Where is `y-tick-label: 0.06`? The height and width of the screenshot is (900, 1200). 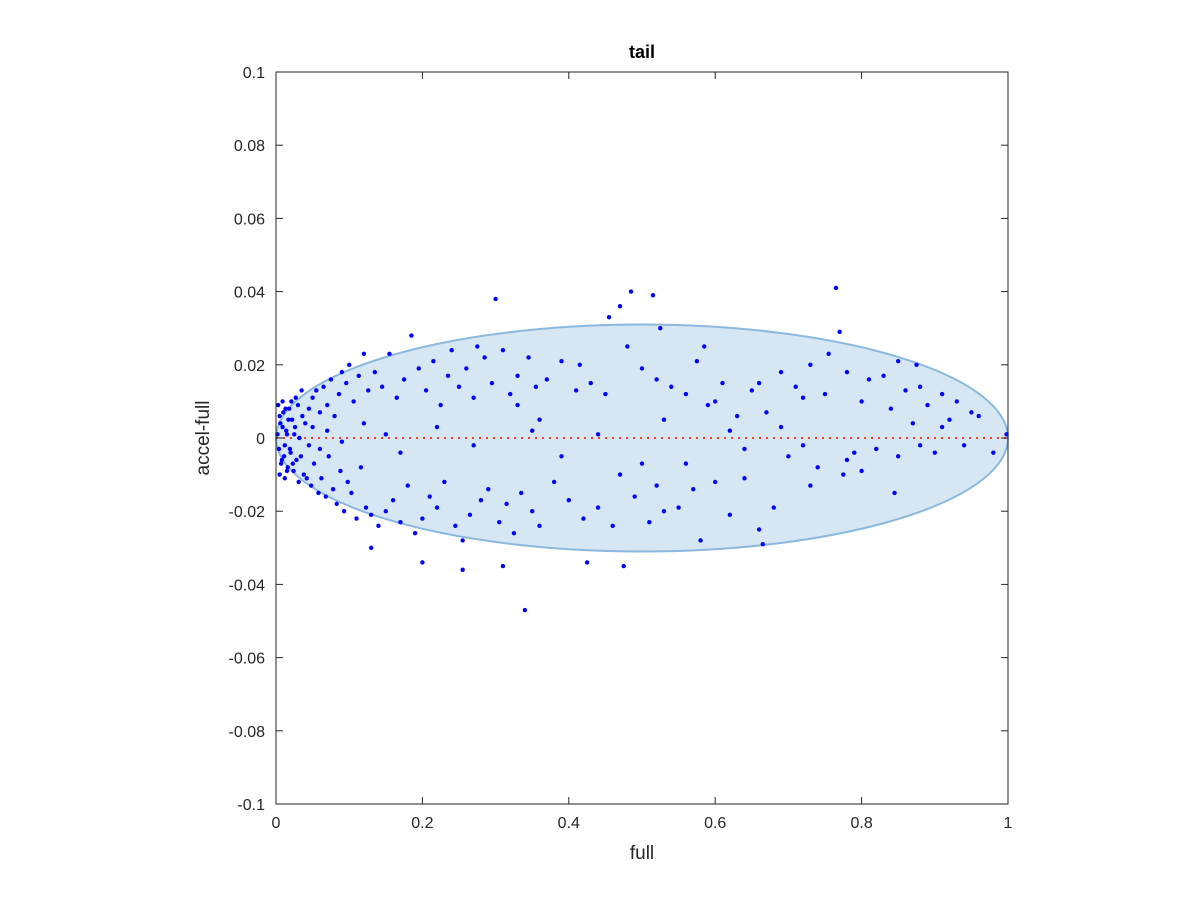
y-tick-label: 0.06 is located at coordinates (249, 219).